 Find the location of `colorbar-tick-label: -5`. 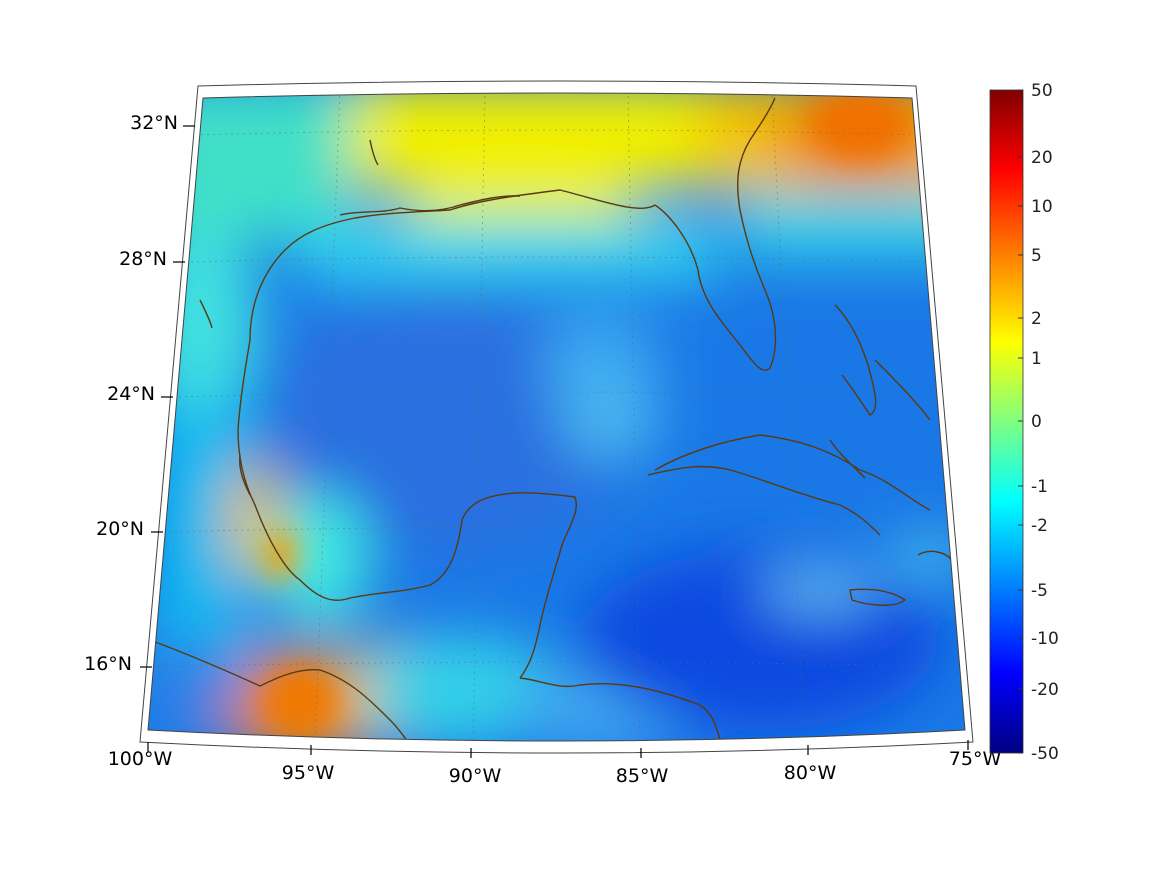

colorbar-tick-label: -5 is located at coordinates (1039, 591).